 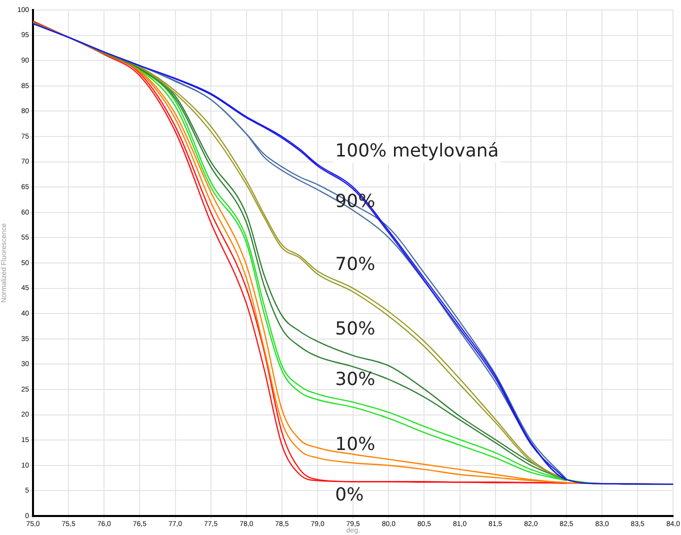 What do you see at coordinates (417, 151) in the screenshot?
I see `annotation: 100% metylovaná` at bounding box center [417, 151].